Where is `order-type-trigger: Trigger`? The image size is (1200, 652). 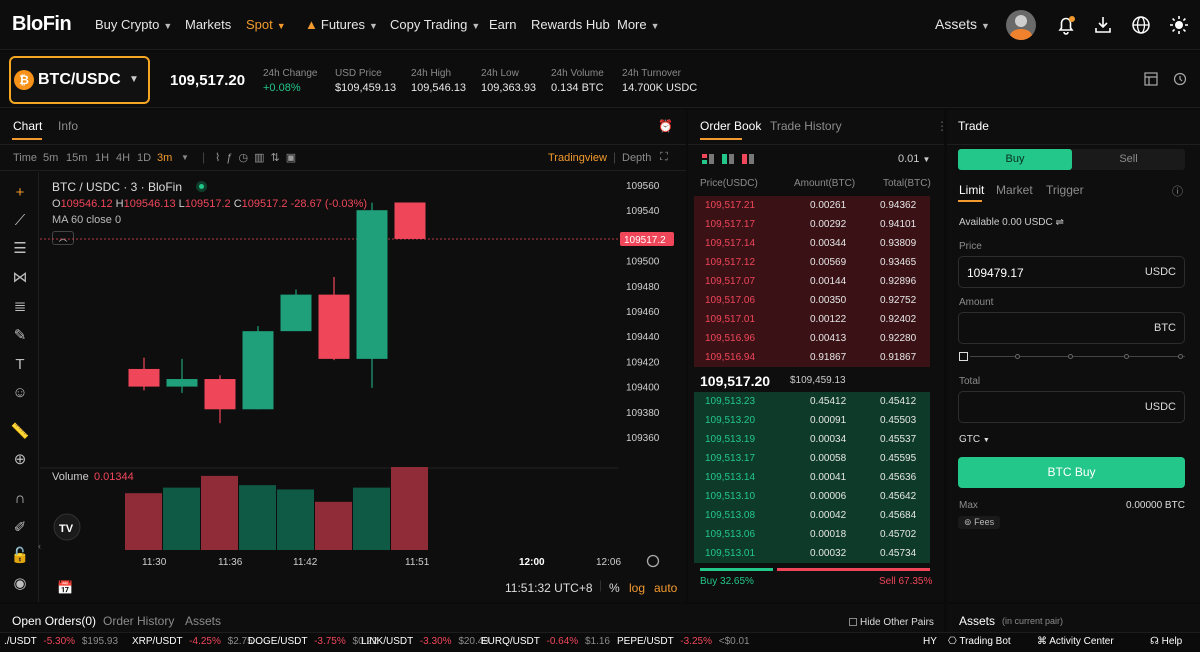
order-type-trigger: Trigger is located at coordinates (1065, 190).